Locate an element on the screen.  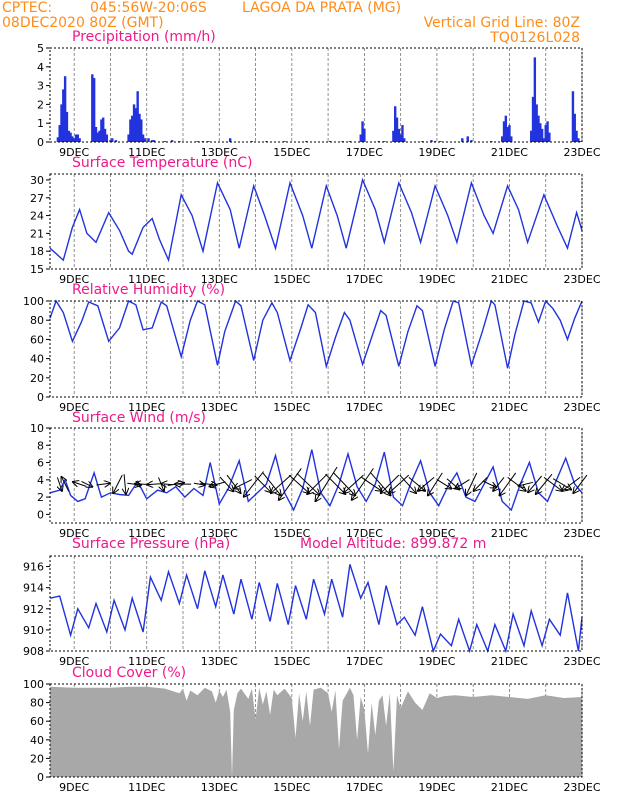
header-datetime: 08DEC2020 80Z (GMT) is located at coordinates (83, 23).